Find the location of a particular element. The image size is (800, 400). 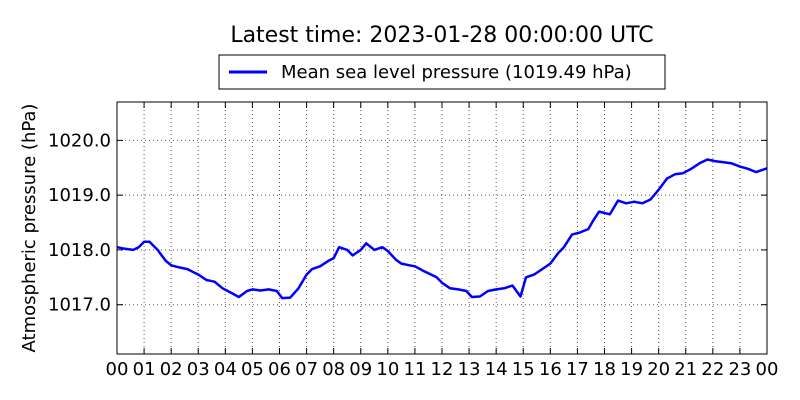

x-tick-label: 17 is located at coordinates (577, 369).